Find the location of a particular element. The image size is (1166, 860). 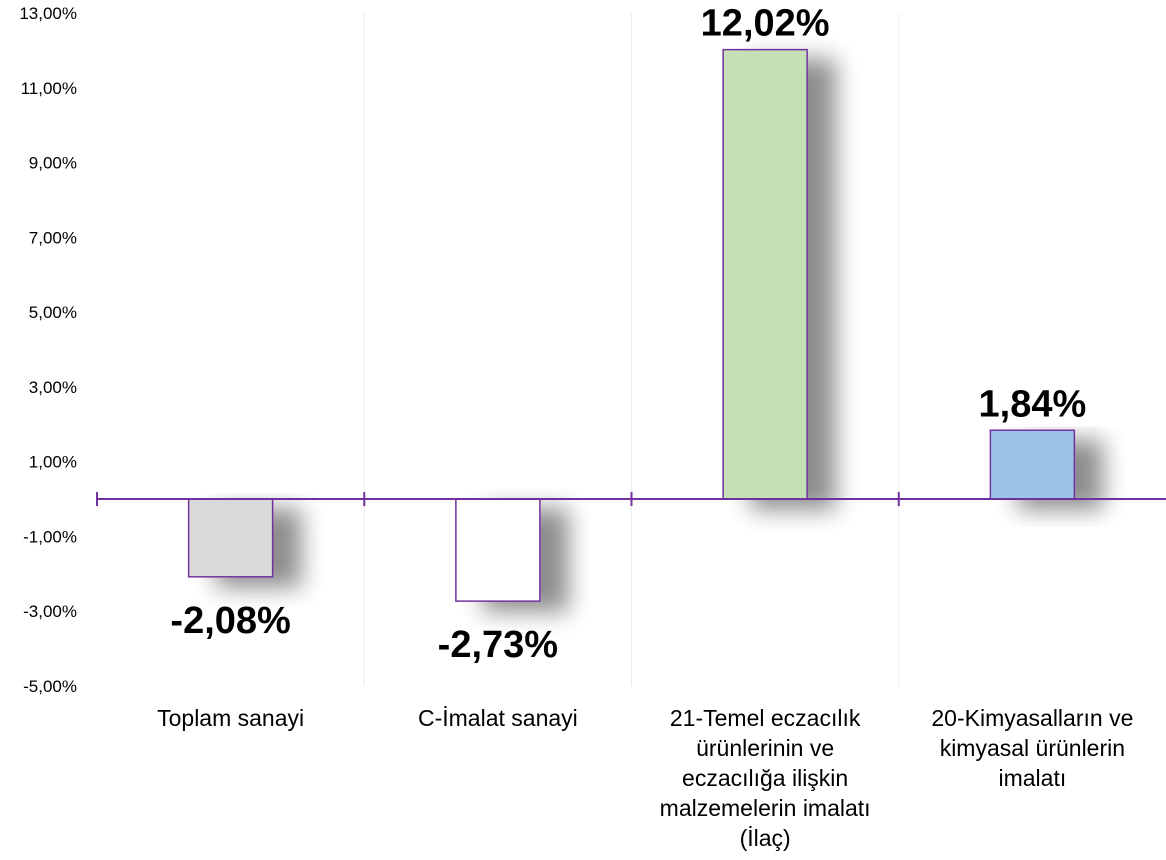

category-label-line: imalatı is located at coordinates (1033, 778).